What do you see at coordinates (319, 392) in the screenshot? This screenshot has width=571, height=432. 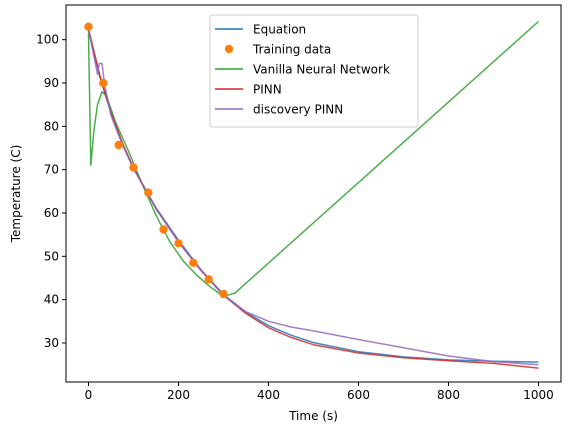 I see `x-axis-ticks: 0 200 400 600 800 1000` at bounding box center [319, 392].